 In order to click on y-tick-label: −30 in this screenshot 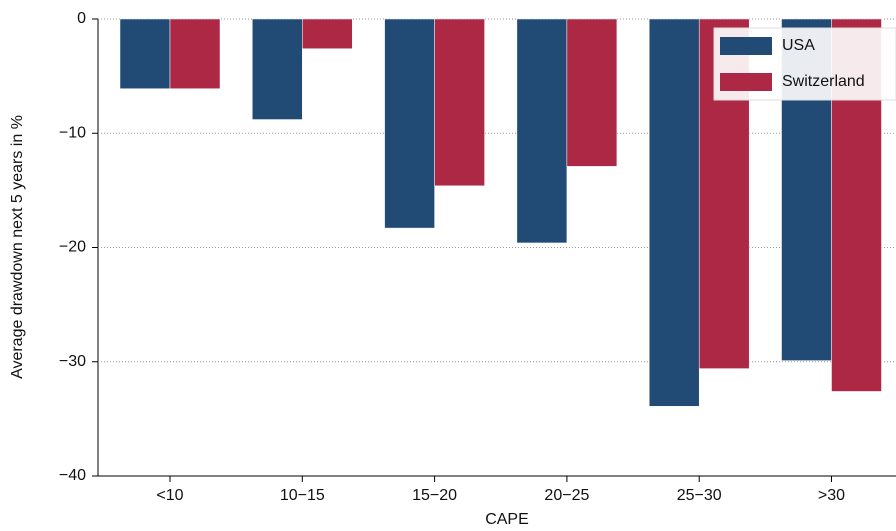, I will do `click(72, 361)`.